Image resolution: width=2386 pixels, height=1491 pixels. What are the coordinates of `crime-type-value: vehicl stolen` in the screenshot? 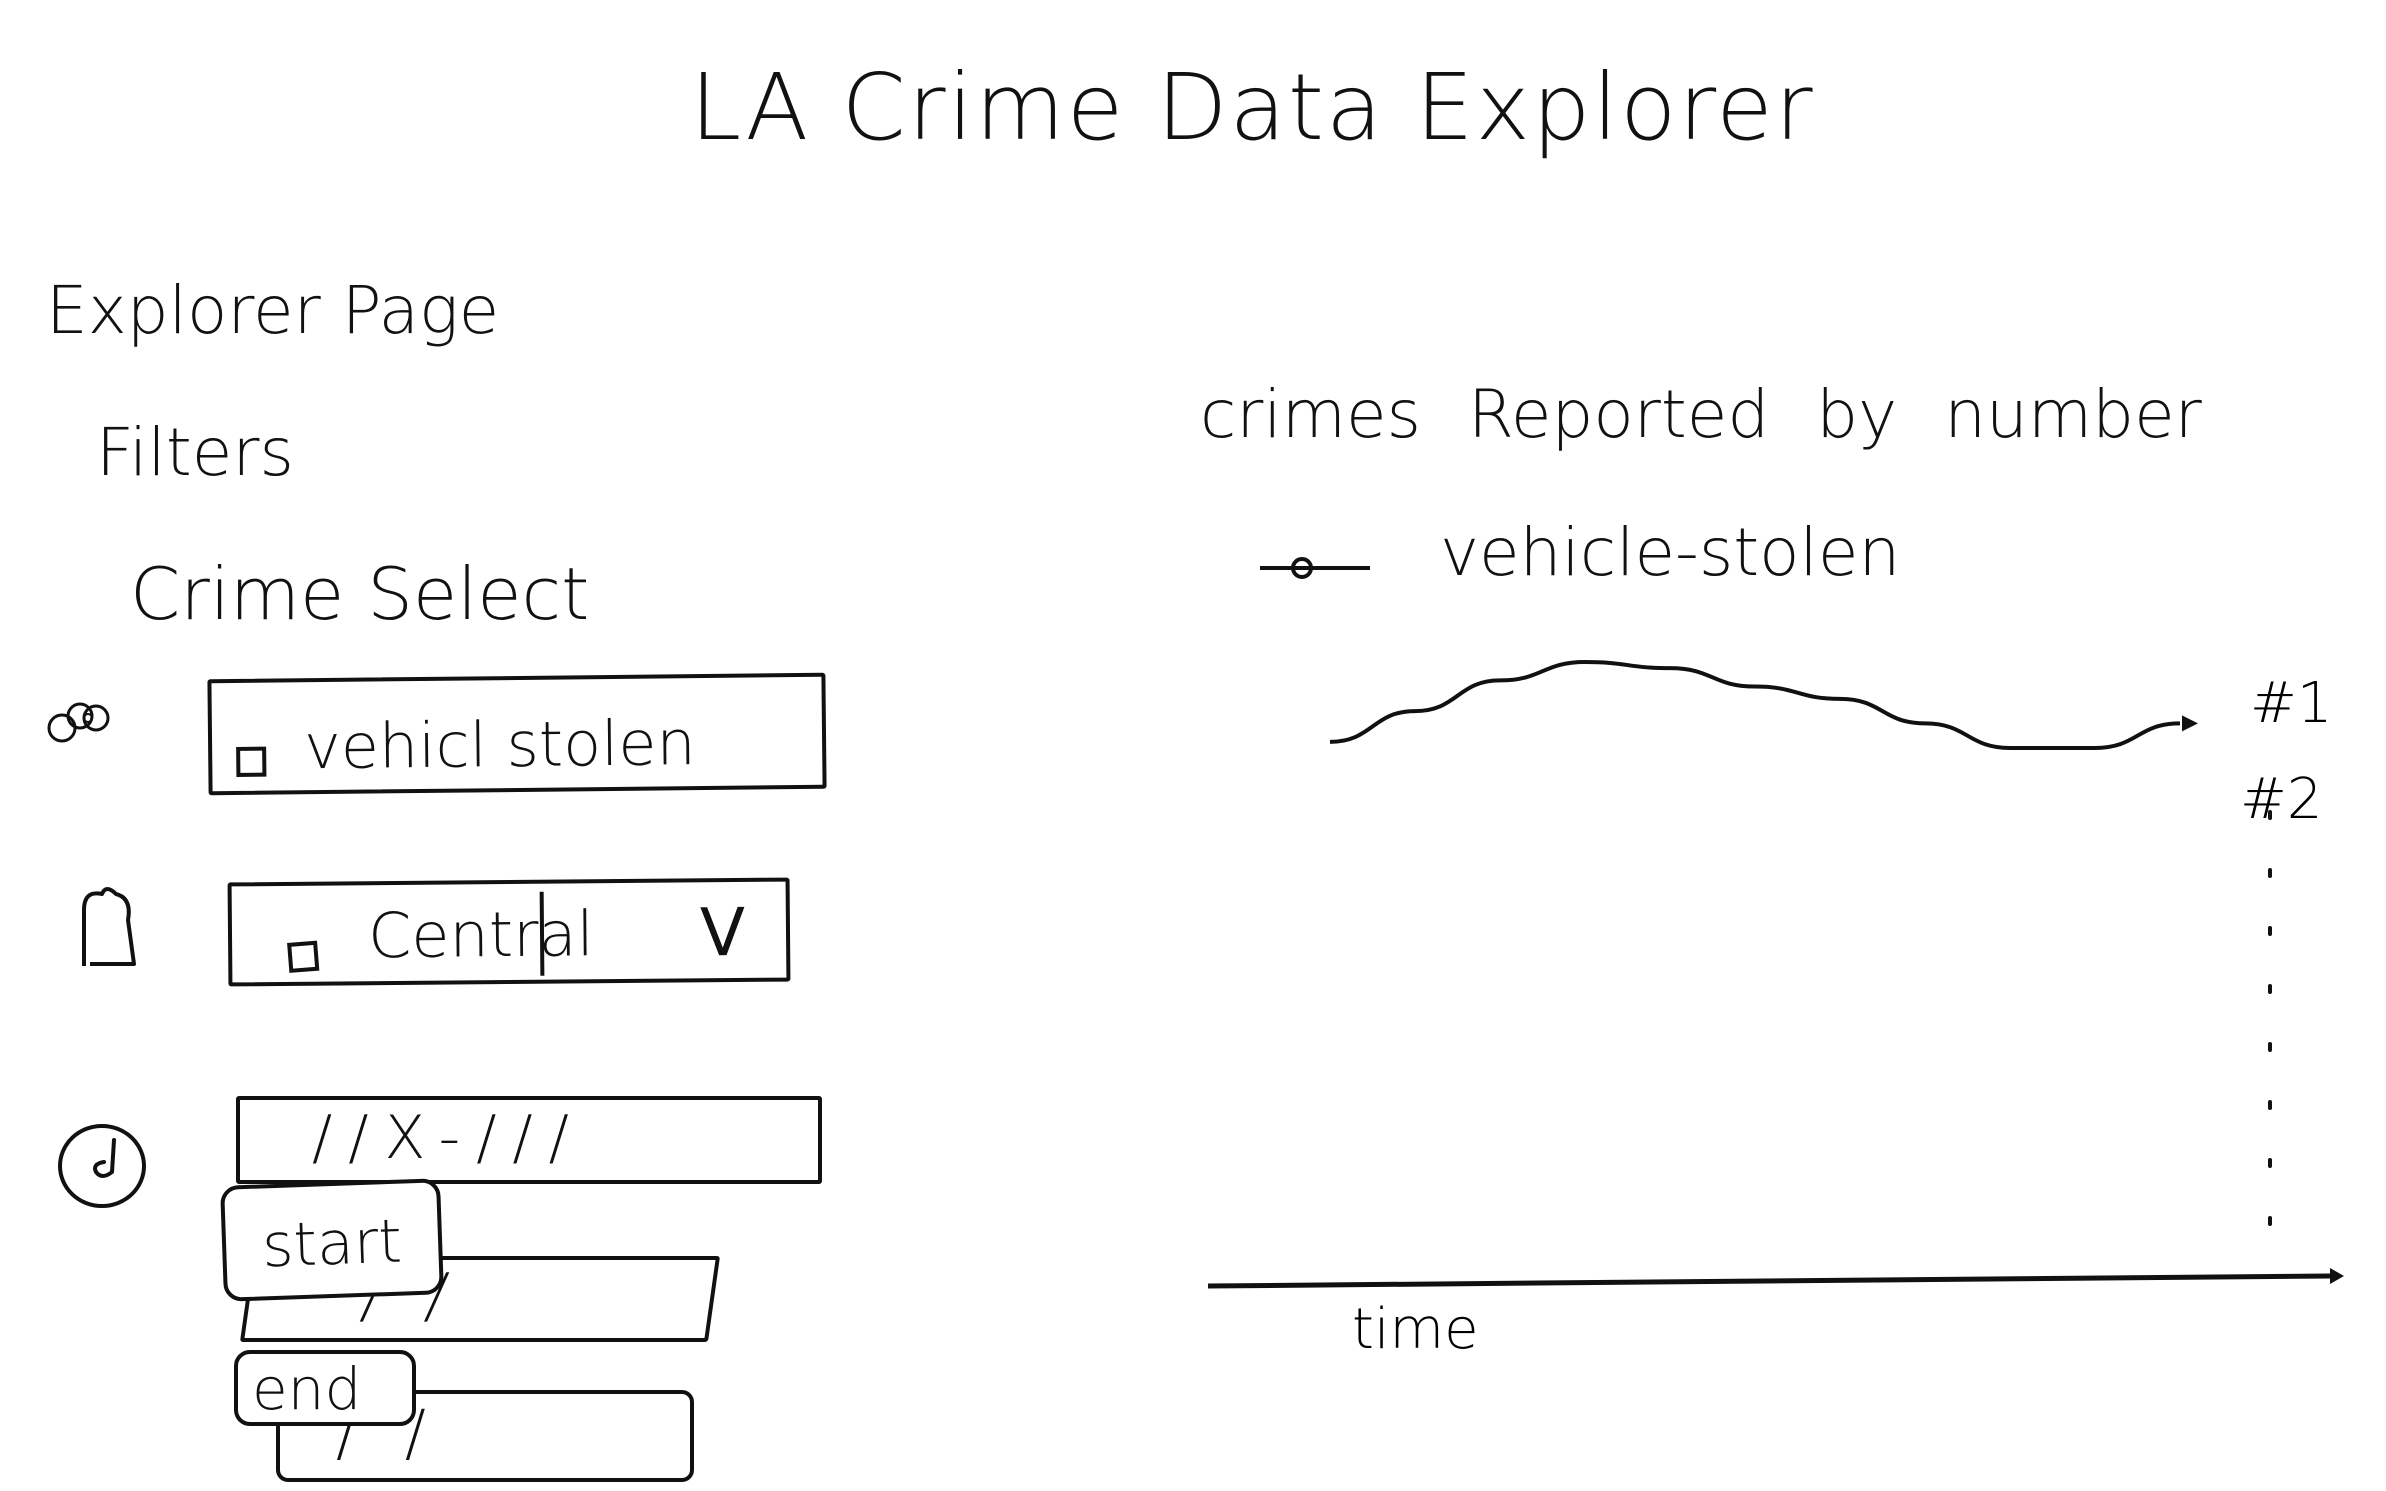 It's located at (500, 745).